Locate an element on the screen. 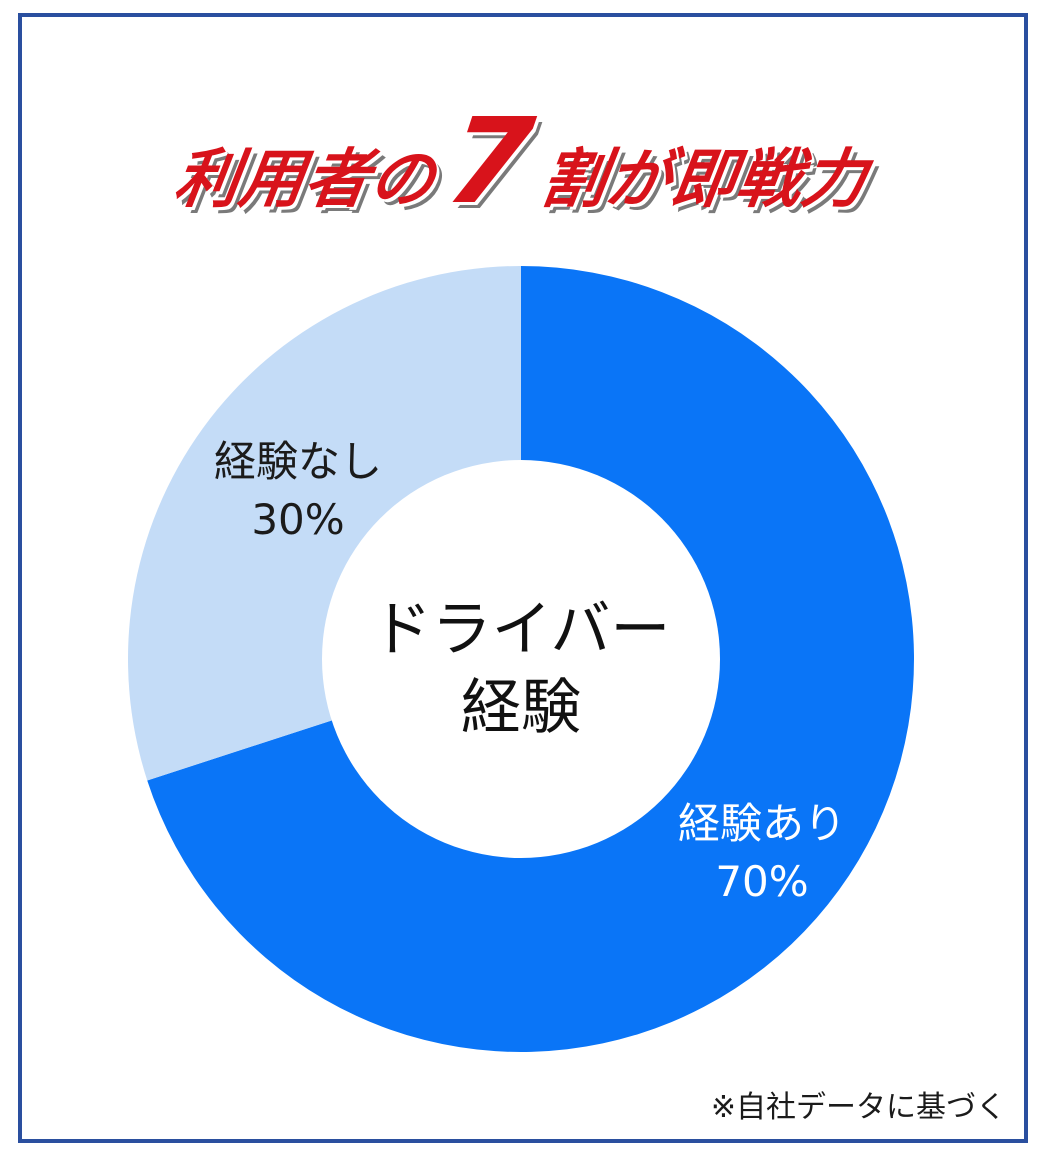 The width and height of the screenshot is (1042, 1162). footnote: ※自社データに基づく is located at coordinates (858, 1107).